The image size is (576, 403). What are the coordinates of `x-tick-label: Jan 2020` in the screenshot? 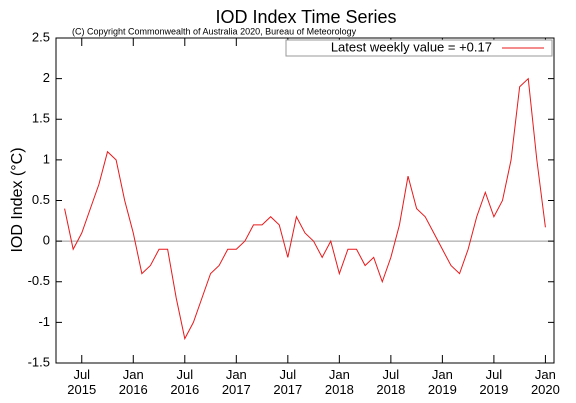 It's located at (545, 382).